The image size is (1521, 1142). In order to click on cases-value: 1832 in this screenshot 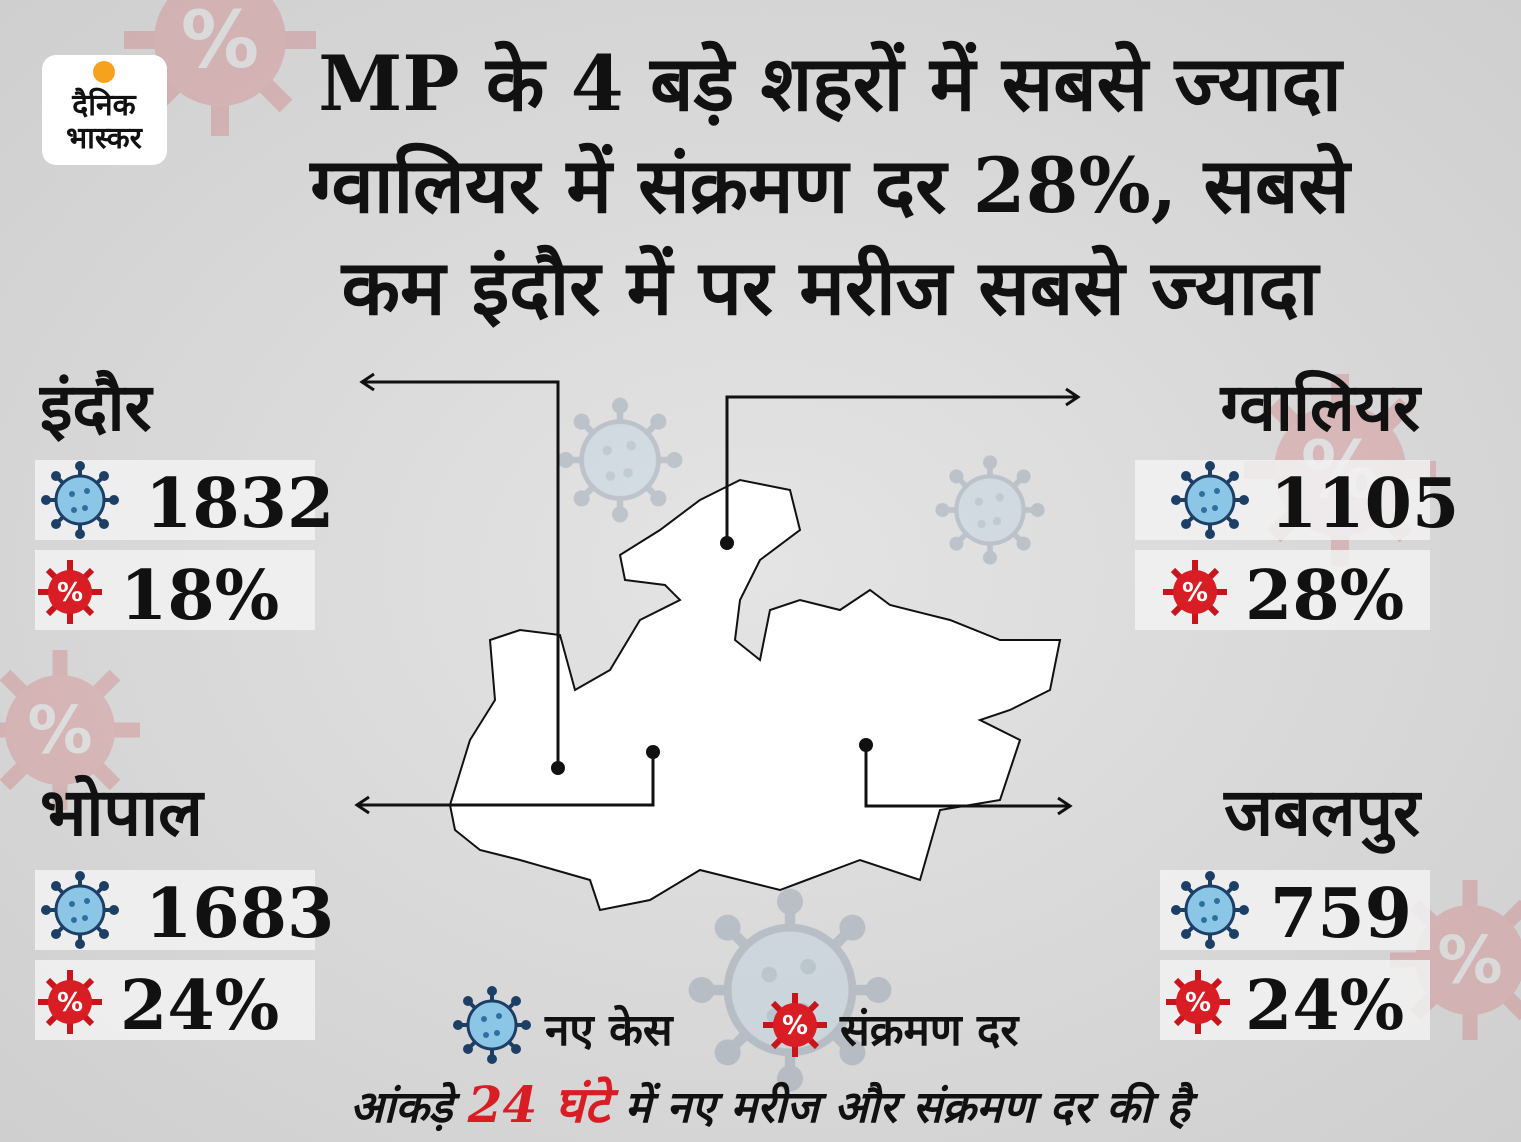, I will do `click(239, 504)`.